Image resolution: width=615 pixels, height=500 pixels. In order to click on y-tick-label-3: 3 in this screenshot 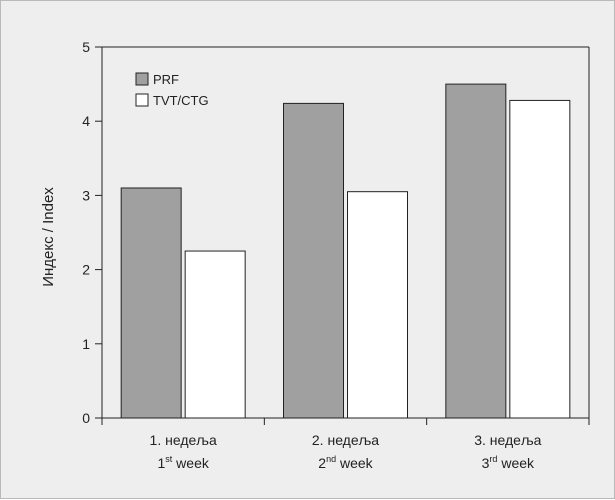, I will do `click(86, 195)`.